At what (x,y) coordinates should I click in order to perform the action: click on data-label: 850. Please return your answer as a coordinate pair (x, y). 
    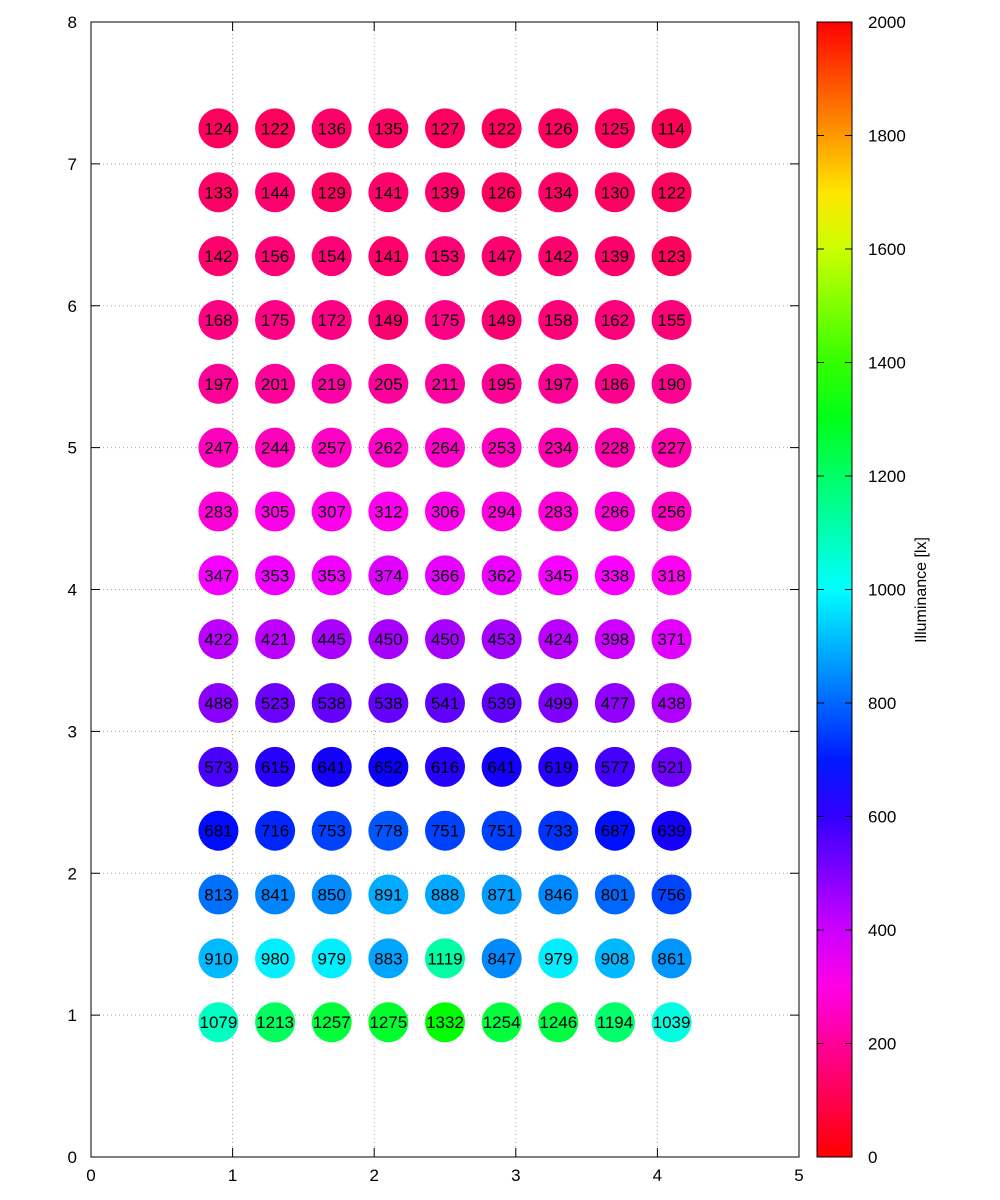
    Looking at the image, I should click on (332, 895).